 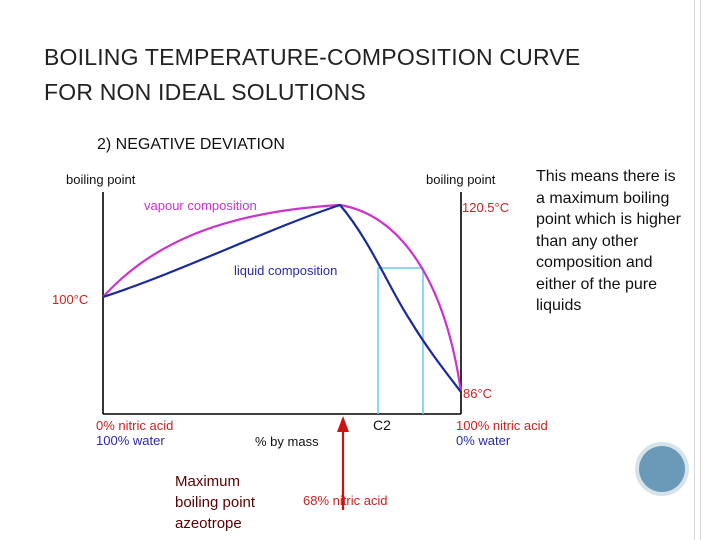 I want to click on azeotrope-arrow-head, so click(x=343, y=424).